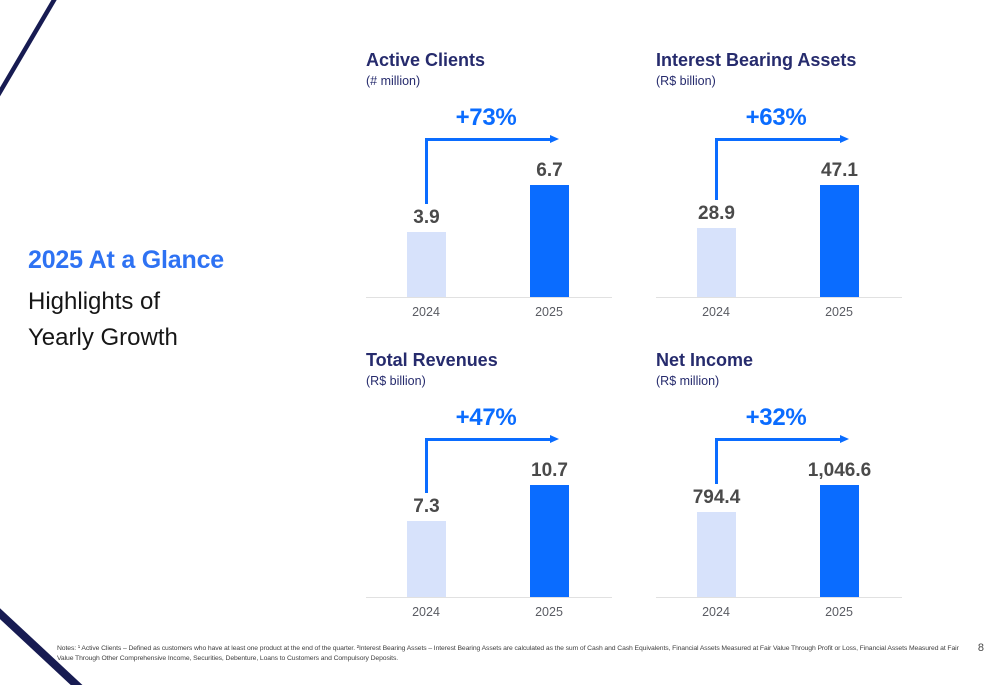  Describe the element at coordinates (486, 417) in the screenshot. I see `growth-percent-label: +47%` at that location.